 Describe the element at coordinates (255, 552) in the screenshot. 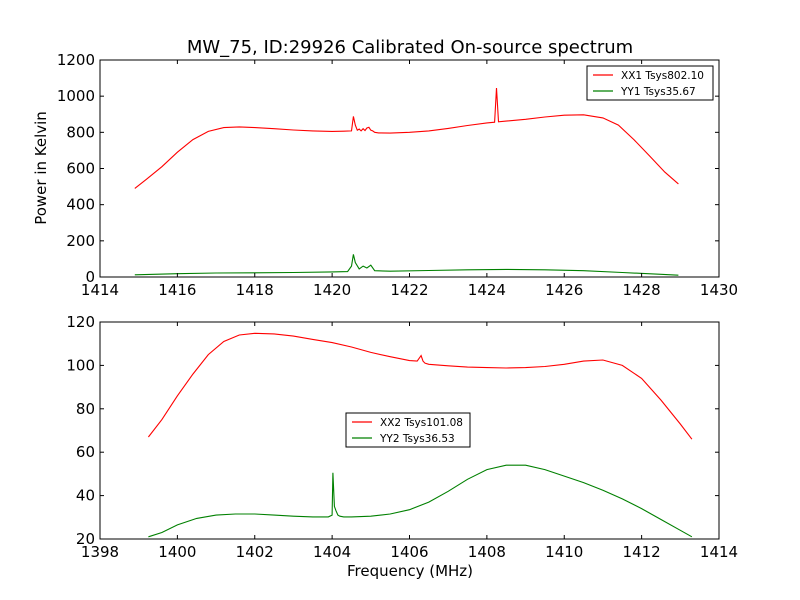

I see `x-tick-label: 1402` at that location.